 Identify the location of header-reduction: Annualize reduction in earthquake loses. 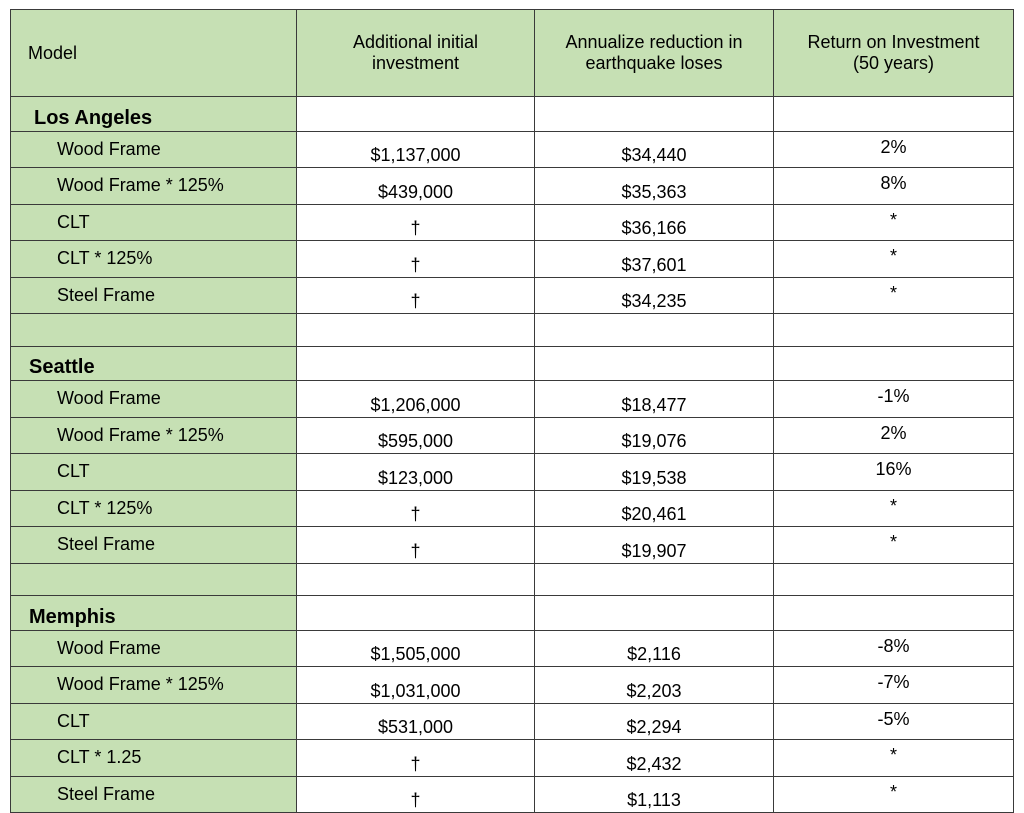
(654, 53).